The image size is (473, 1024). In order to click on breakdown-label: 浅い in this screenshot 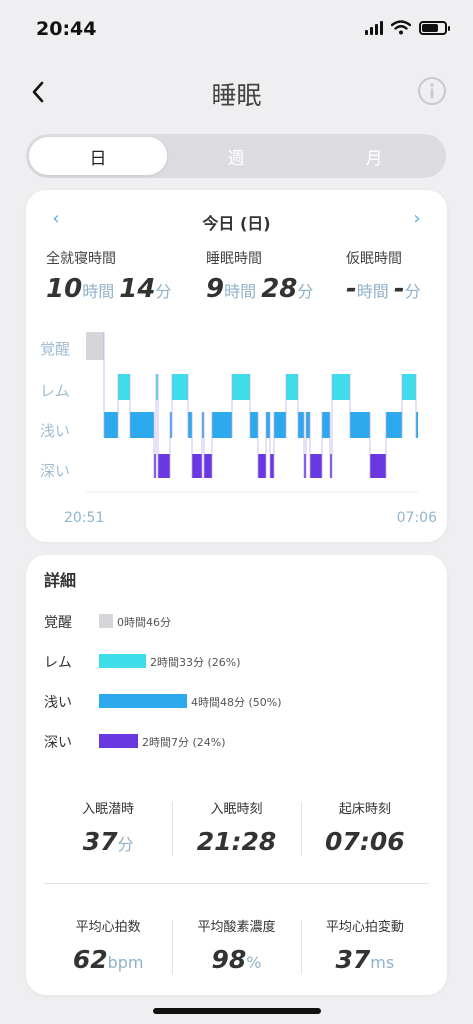, I will do `click(58, 703)`.